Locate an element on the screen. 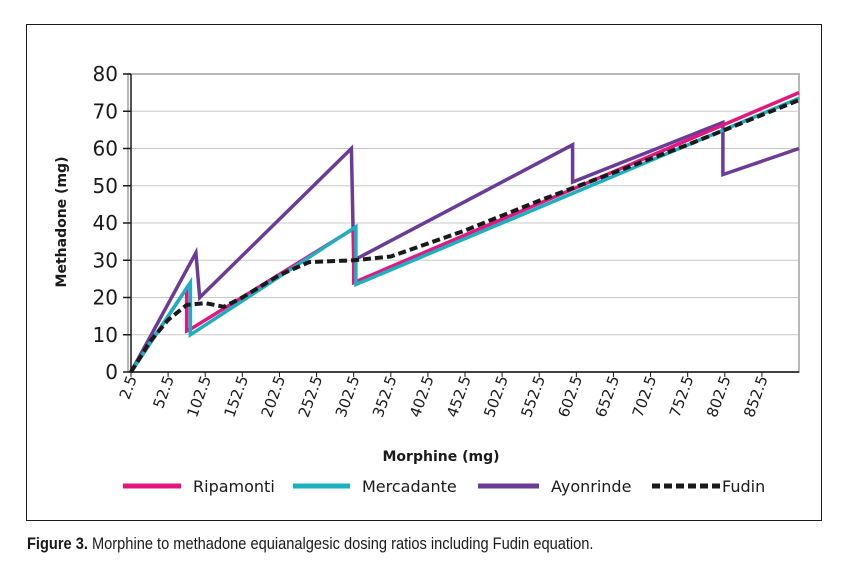 This screenshot has height=577, width=858. x-tick-label: 602.5 is located at coordinates (570, 396).